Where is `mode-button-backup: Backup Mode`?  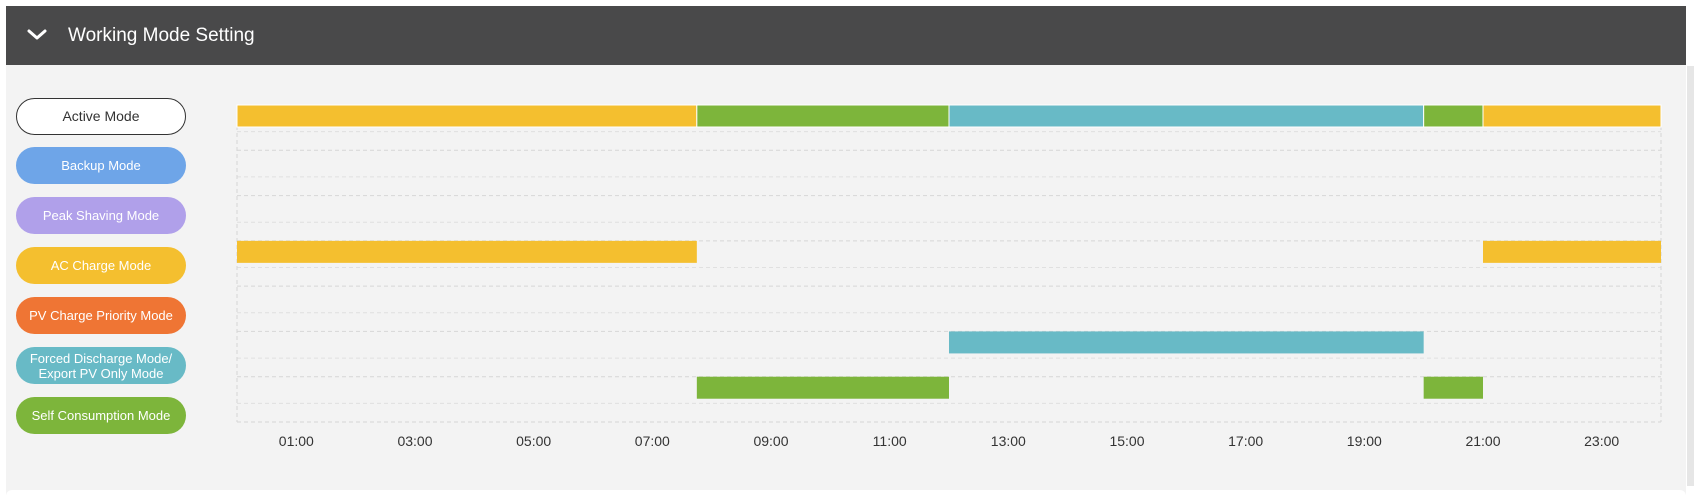 mode-button-backup: Backup Mode is located at coordinates (101, 165).